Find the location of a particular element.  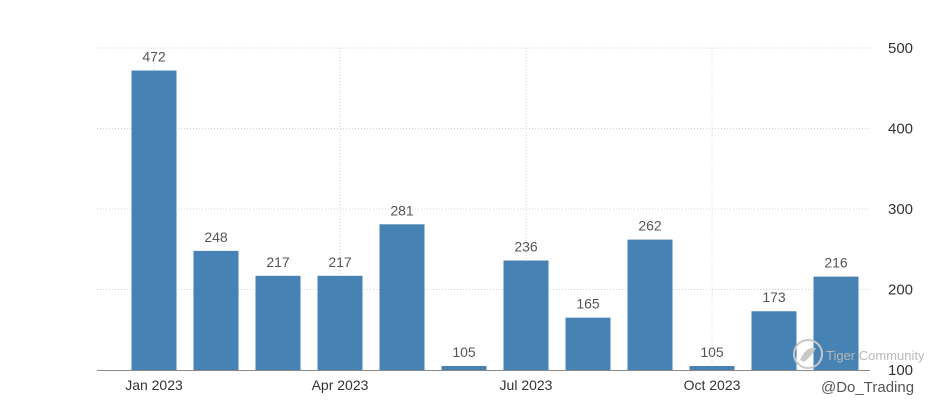

data-label: 173 is located at coordinates (774, 297).